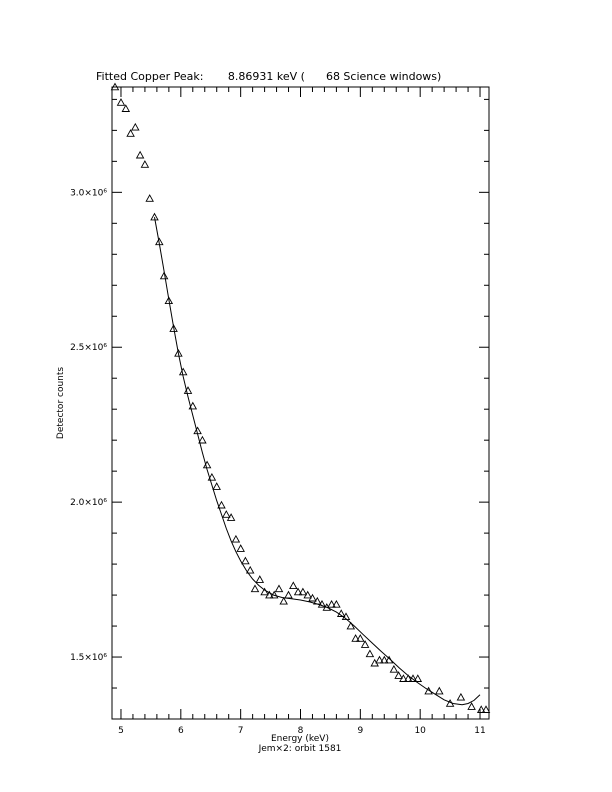 The height and width of the screenshot is (792, 612). What do you see at coordinates (241, 731) in the screenshot?
I see `x-tick-label: 7` at bounding box center [241, 731].